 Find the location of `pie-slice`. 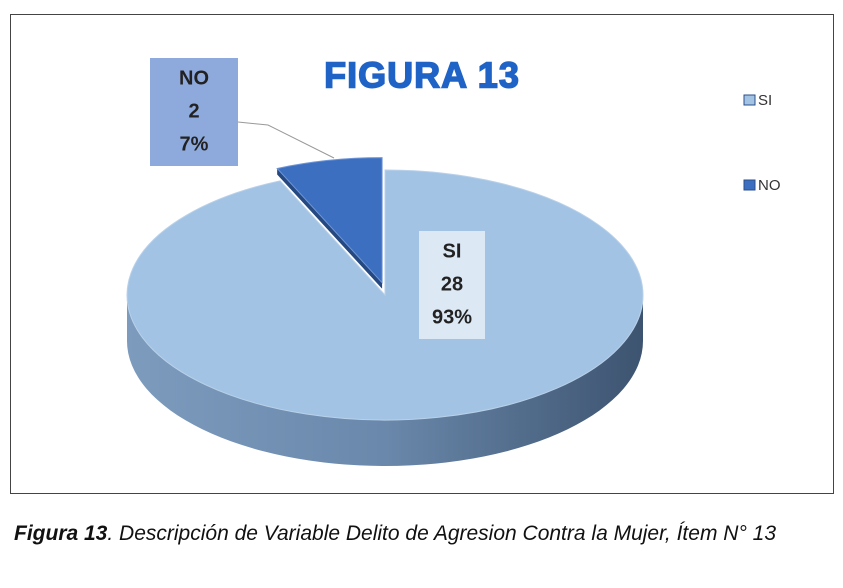

pie-slice is located at coordinates (329, 223).